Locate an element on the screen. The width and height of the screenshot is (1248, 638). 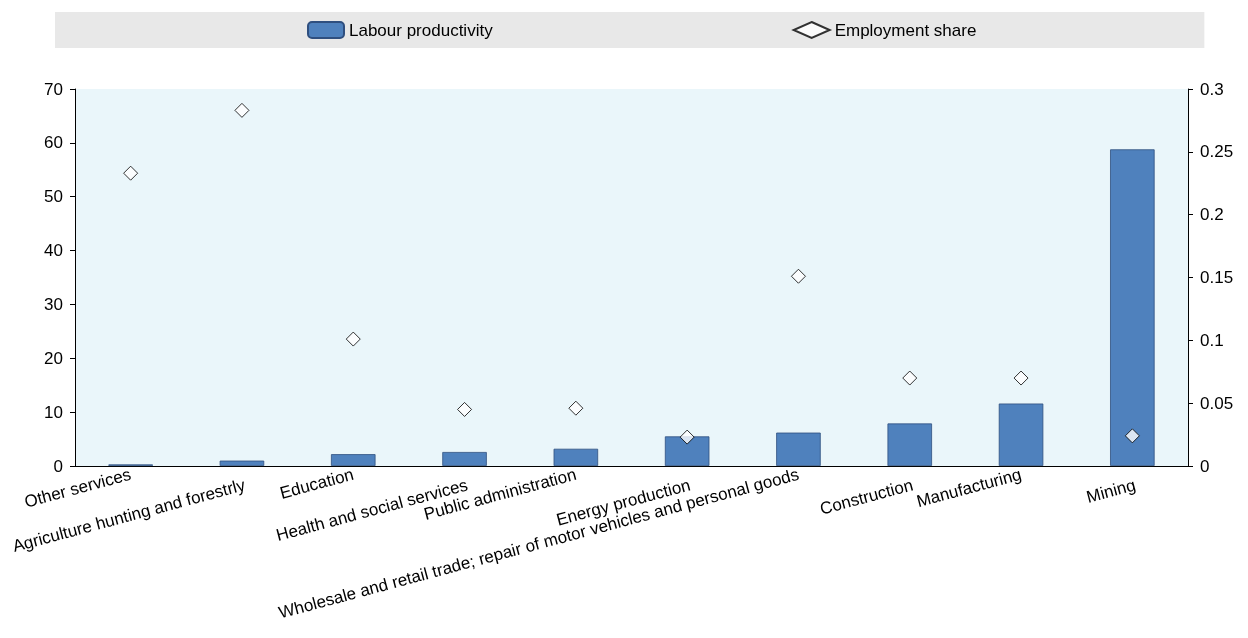
legend-label: Labour productivity is located at coordinates (421, 30).